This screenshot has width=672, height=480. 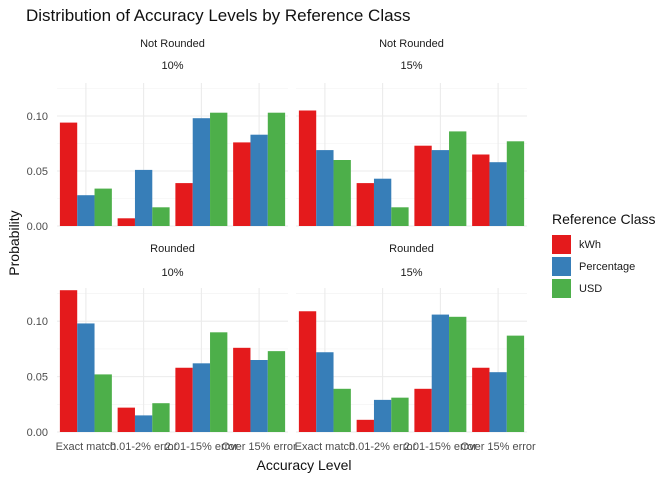 I want to click on legend-label: Percentage, so click(x=607, y=267).